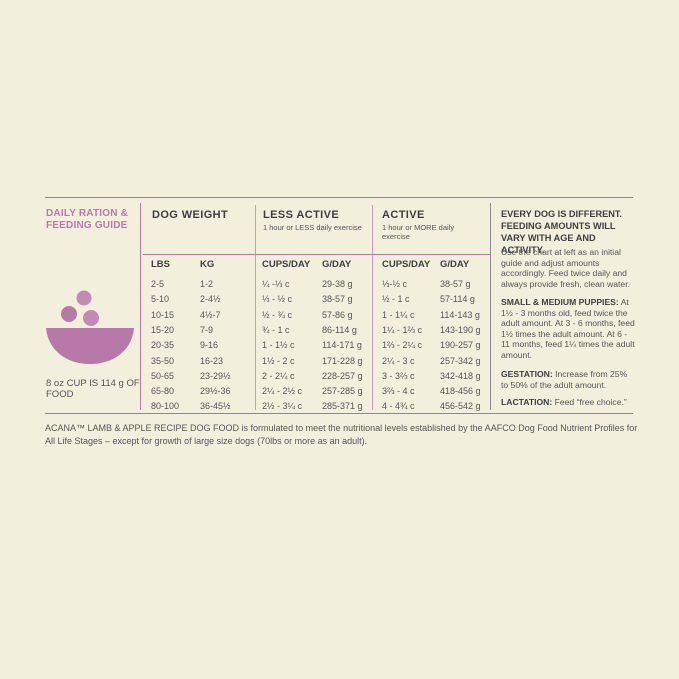 This screenshot has width=679, height=679. Describe the element at coordinates (282, 406) in the screenshot. I see `table-cell: 2½ - 3¼ c` at that location.